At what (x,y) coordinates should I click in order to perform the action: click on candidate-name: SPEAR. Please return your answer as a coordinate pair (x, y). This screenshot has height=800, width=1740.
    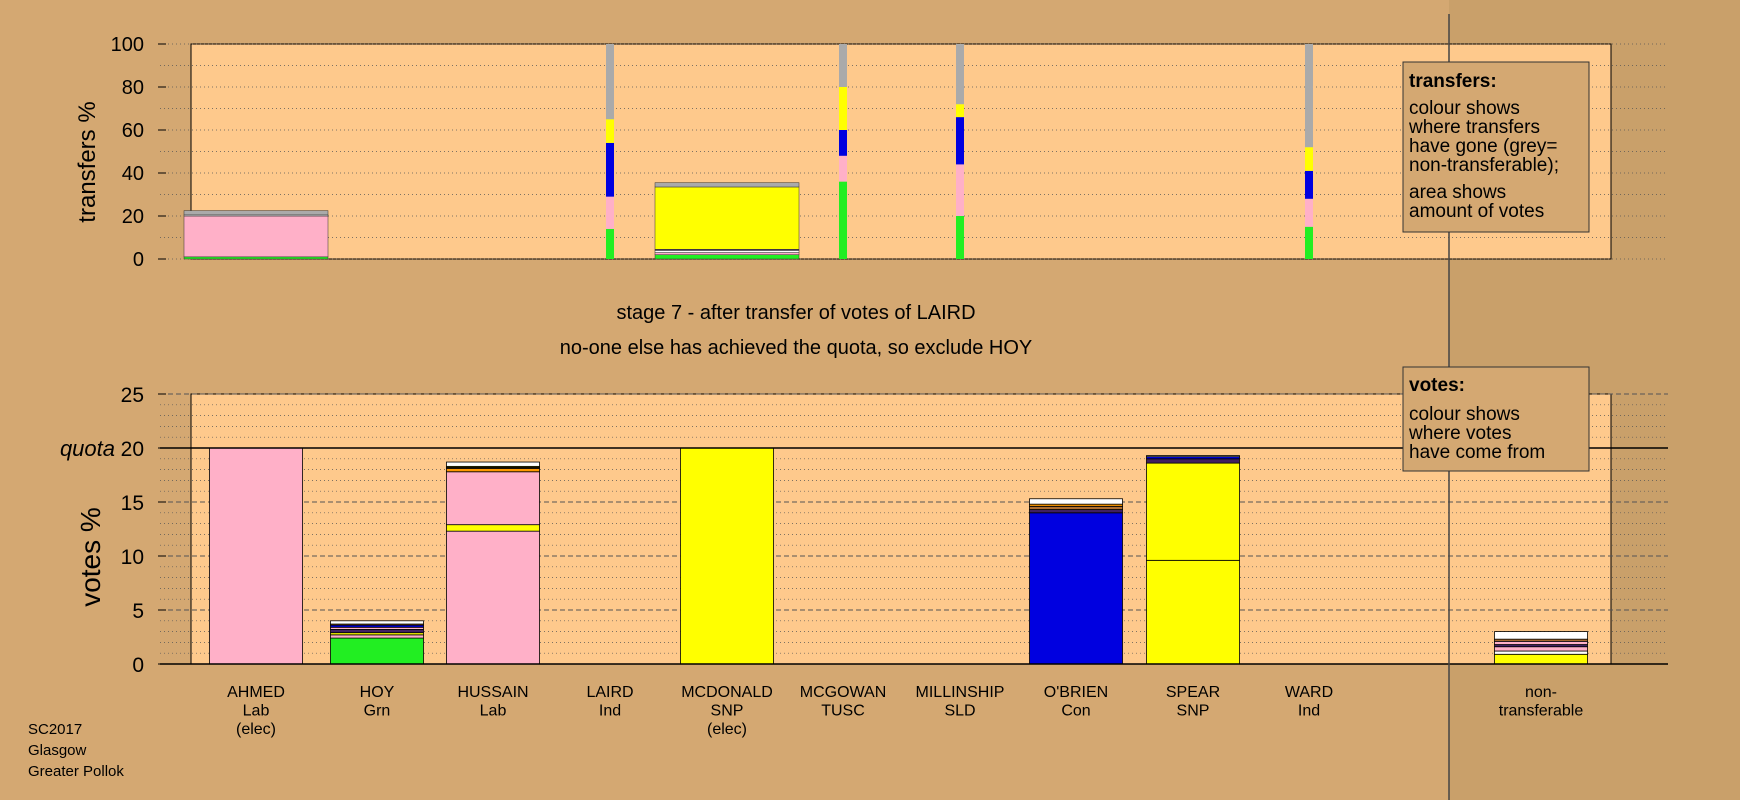
    Looking at the image, I should click on (1193, 692).